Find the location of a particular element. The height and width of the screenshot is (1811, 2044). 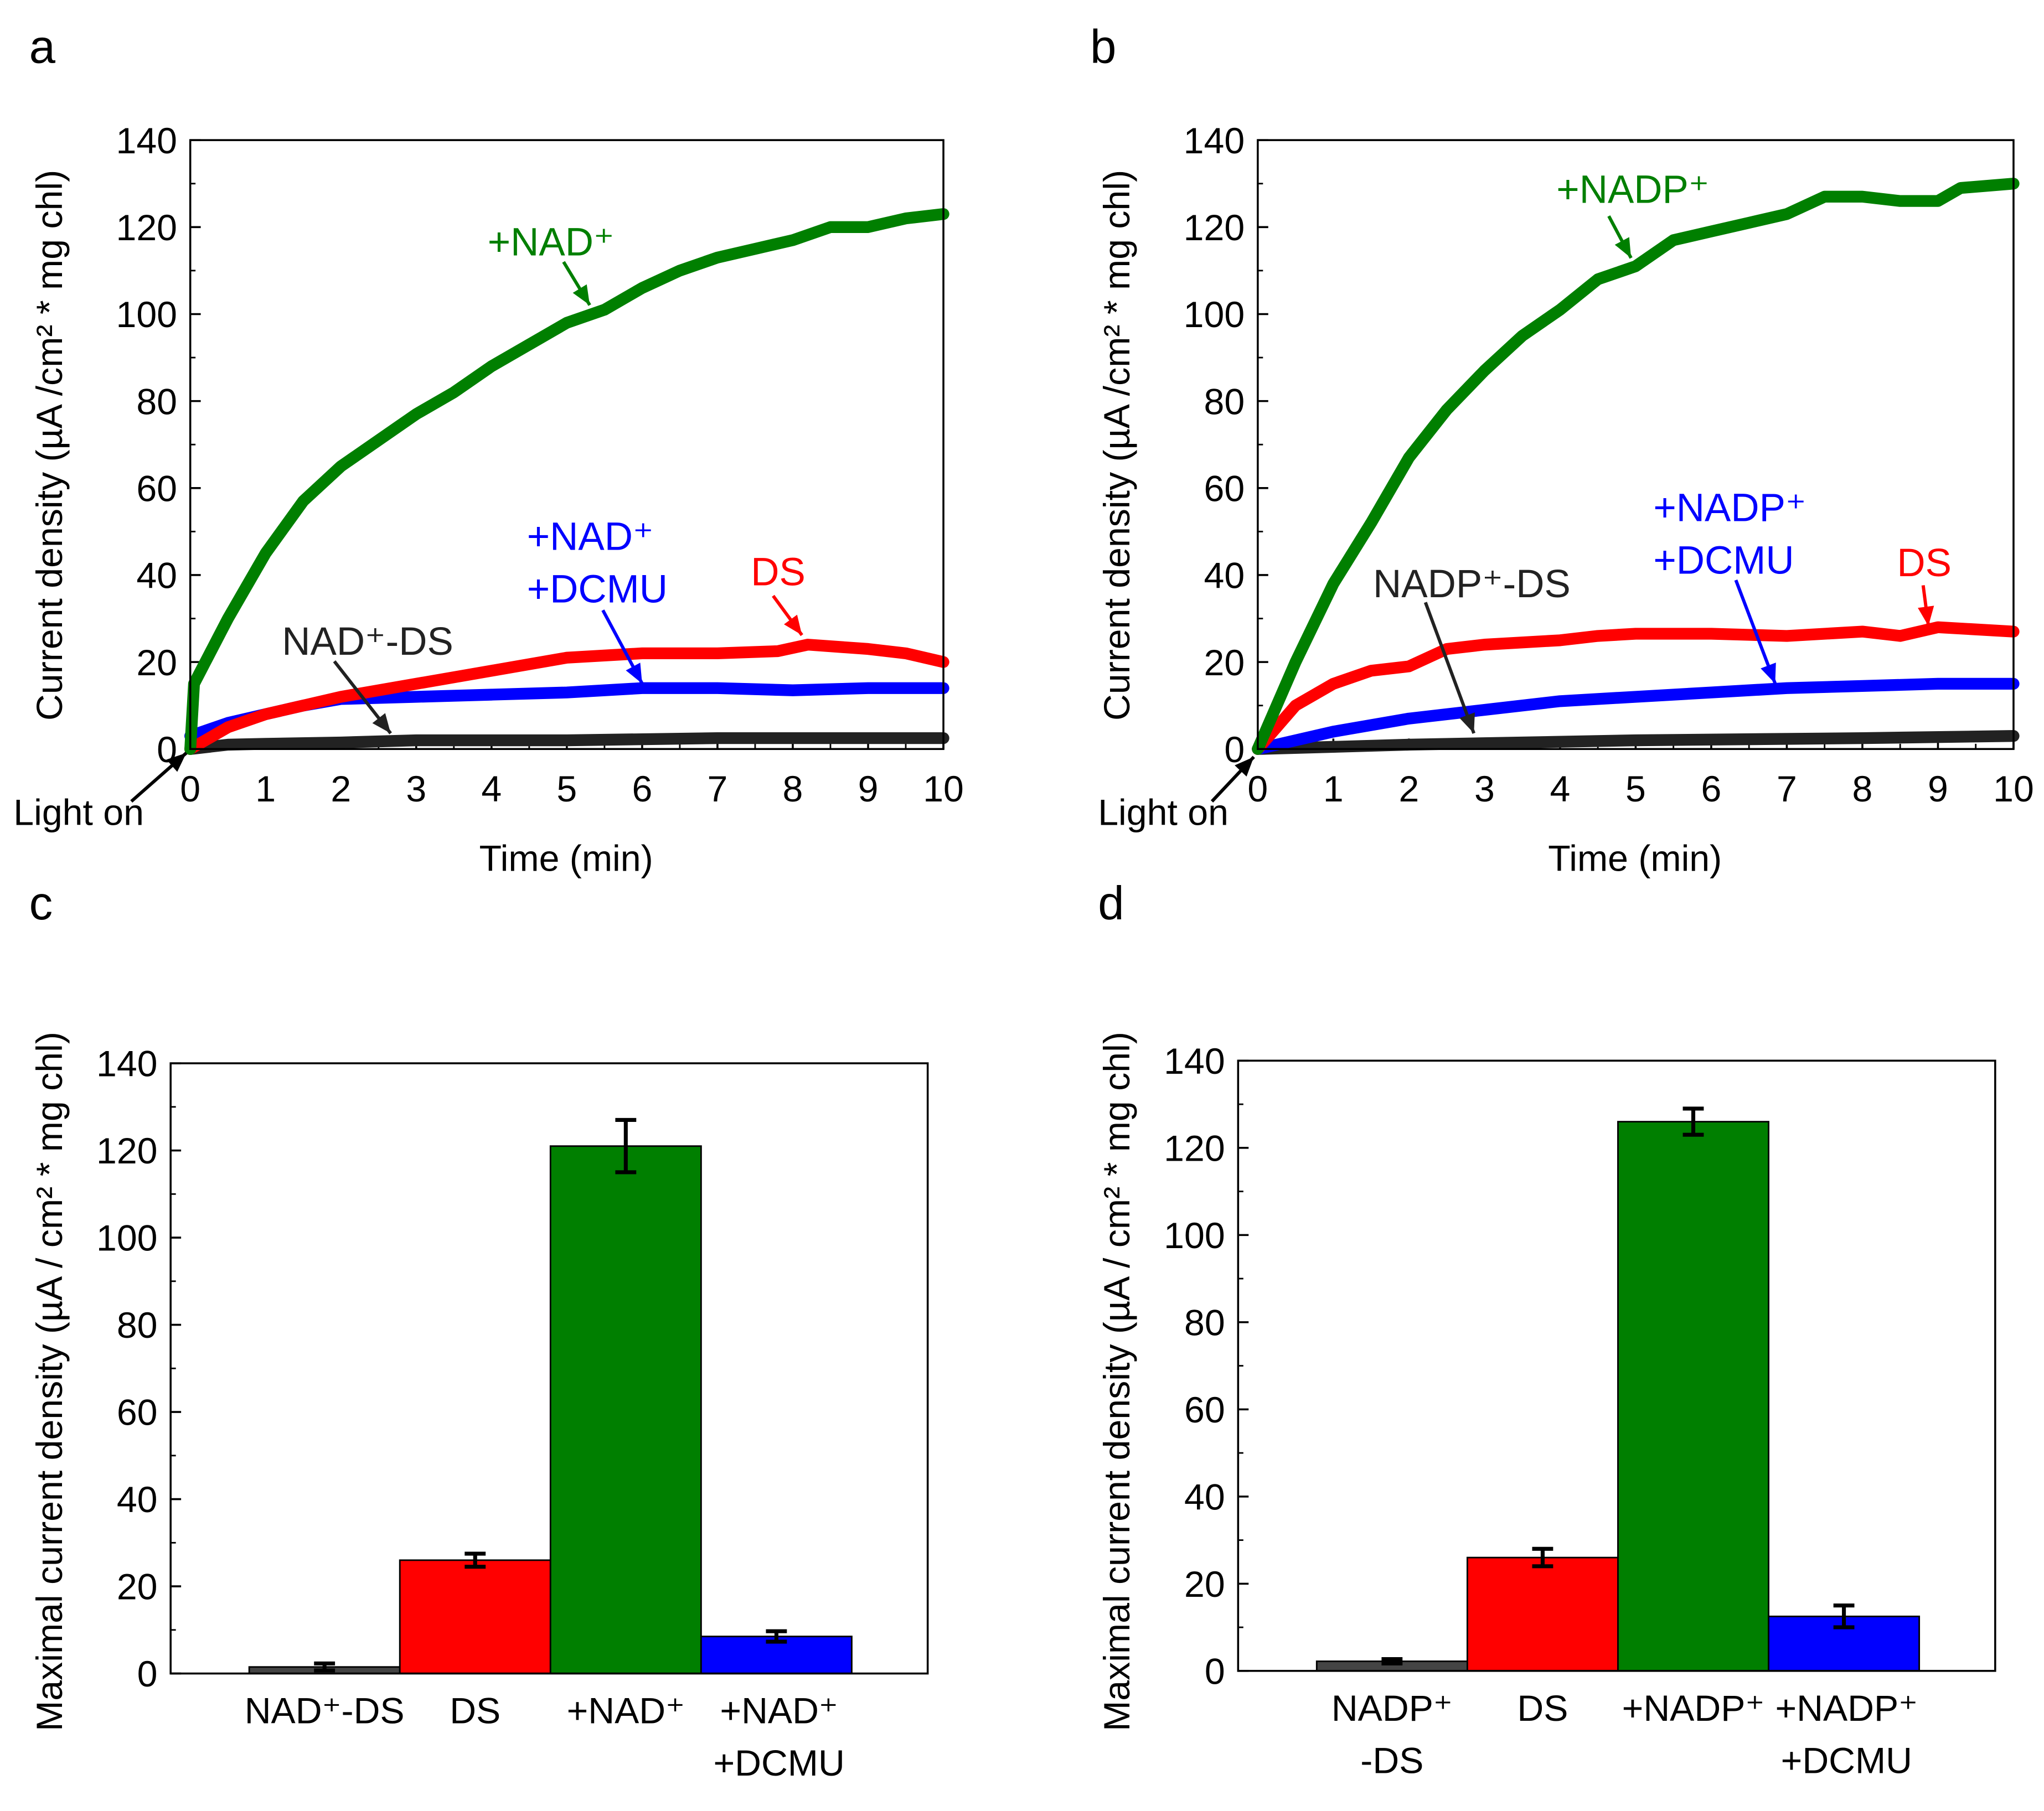

annotation-arrow is located at coordinates (1449, 668).